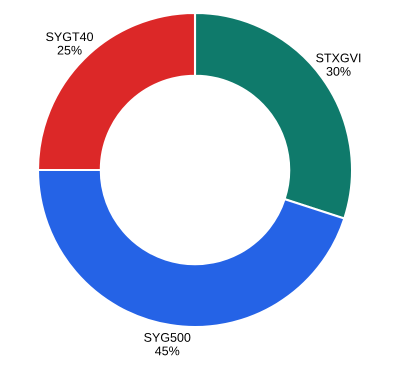  What do you see at coordinates (338, 57) in the screenshot?
I see `slice-label: STXGVI` at bounding box center [338, 57].